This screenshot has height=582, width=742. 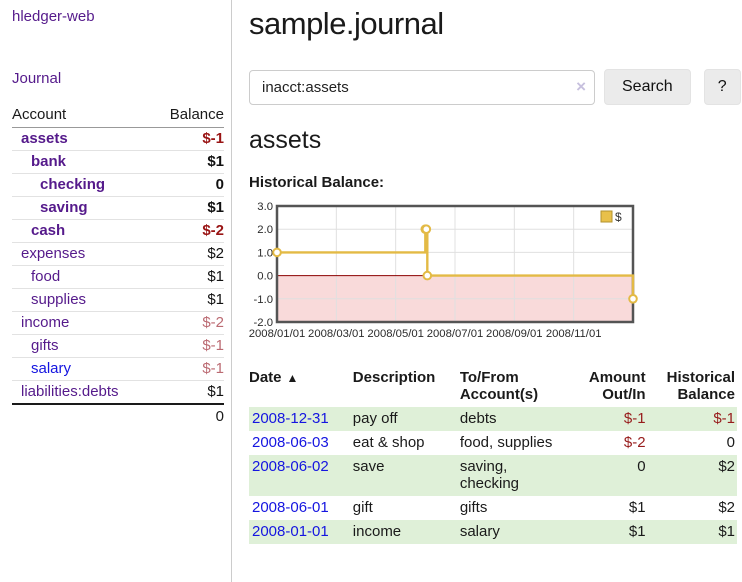 What do you see at coordinates (45, 345) in the screenshot?
I see `sidebar-account-link: gifts` at bounding box center [45, 345].